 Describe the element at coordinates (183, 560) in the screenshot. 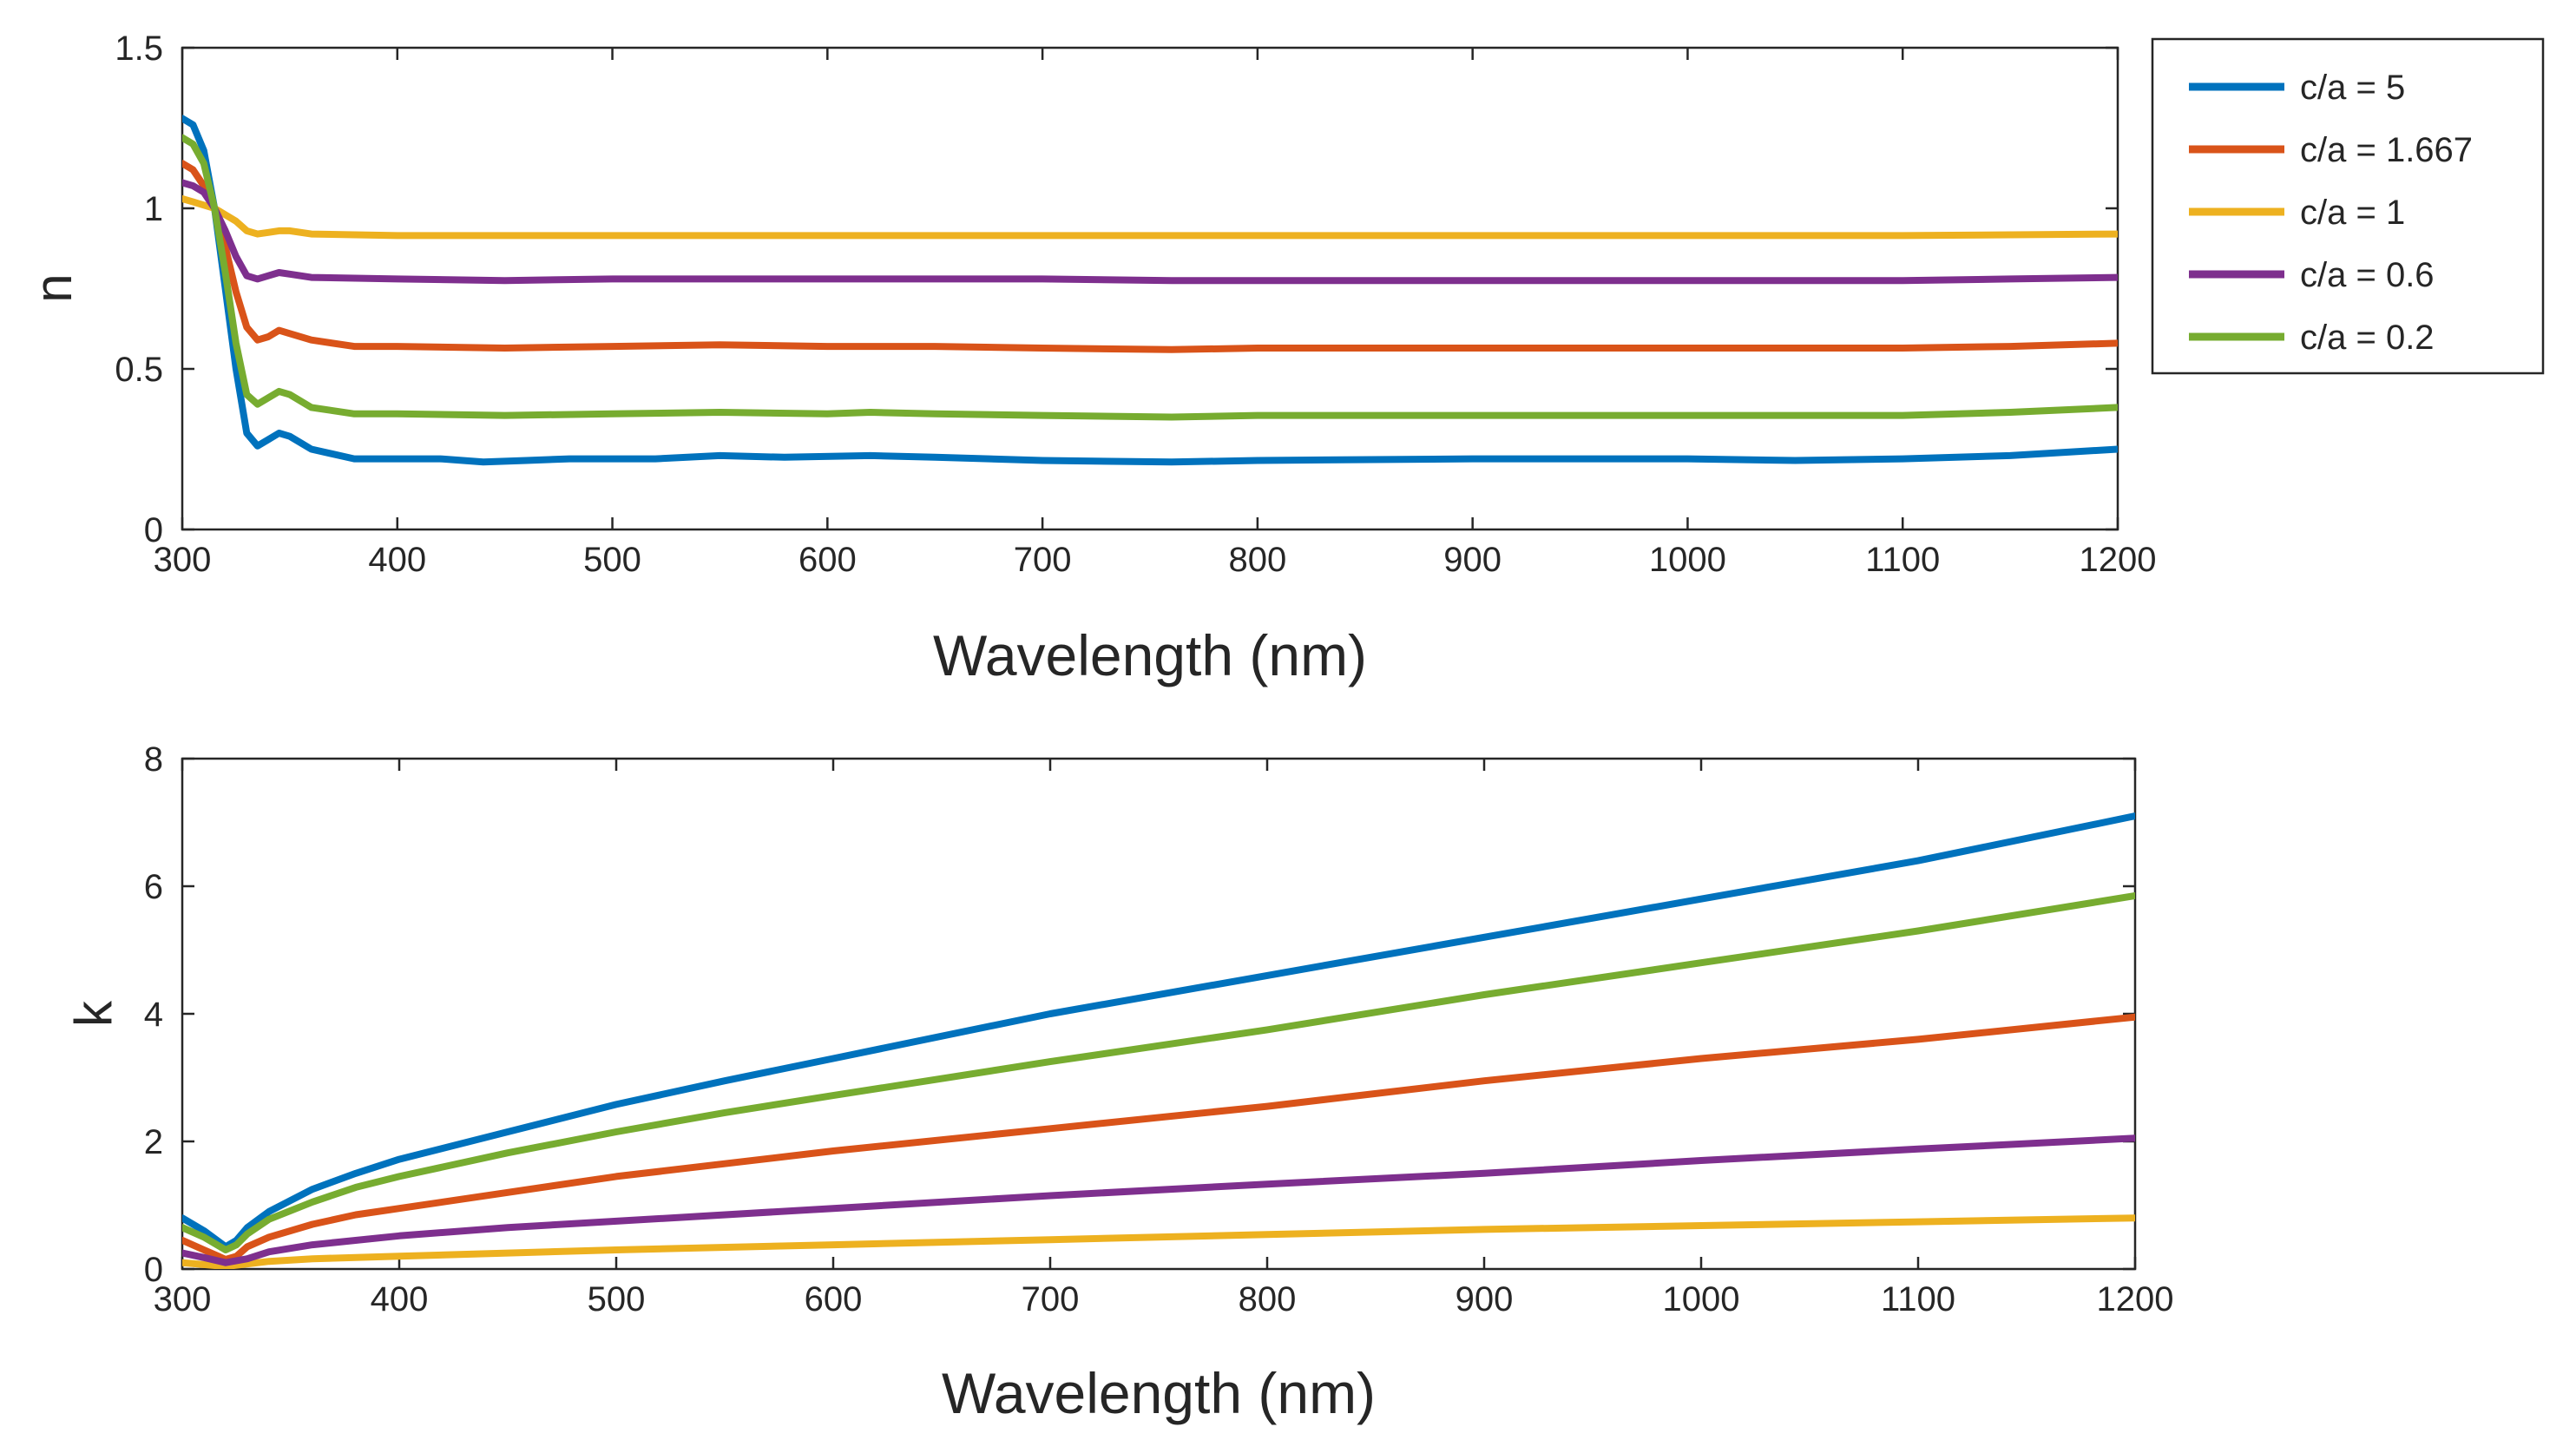

I see `x-tick-label-top: 300` at that location.